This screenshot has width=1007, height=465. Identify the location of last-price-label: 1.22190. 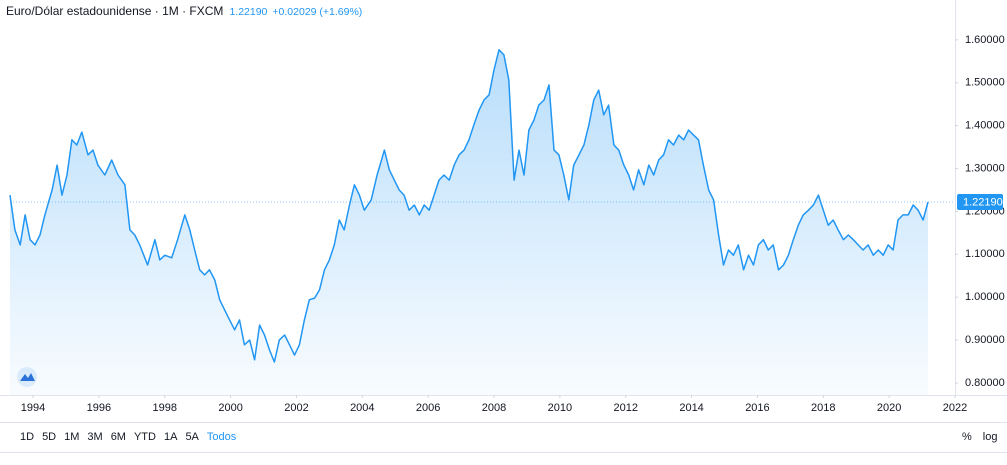
(983, 202).